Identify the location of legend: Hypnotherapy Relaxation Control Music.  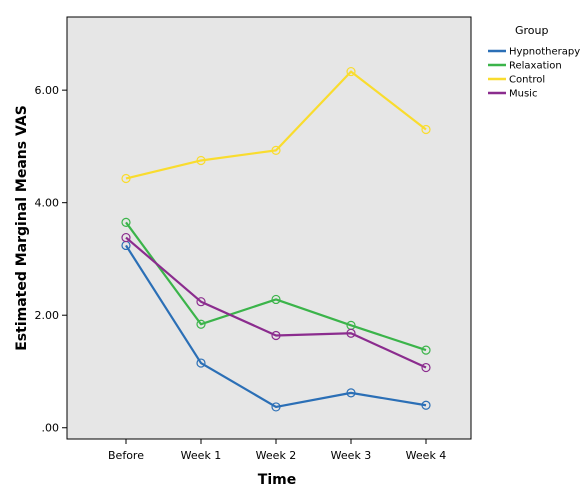
(534, 73).